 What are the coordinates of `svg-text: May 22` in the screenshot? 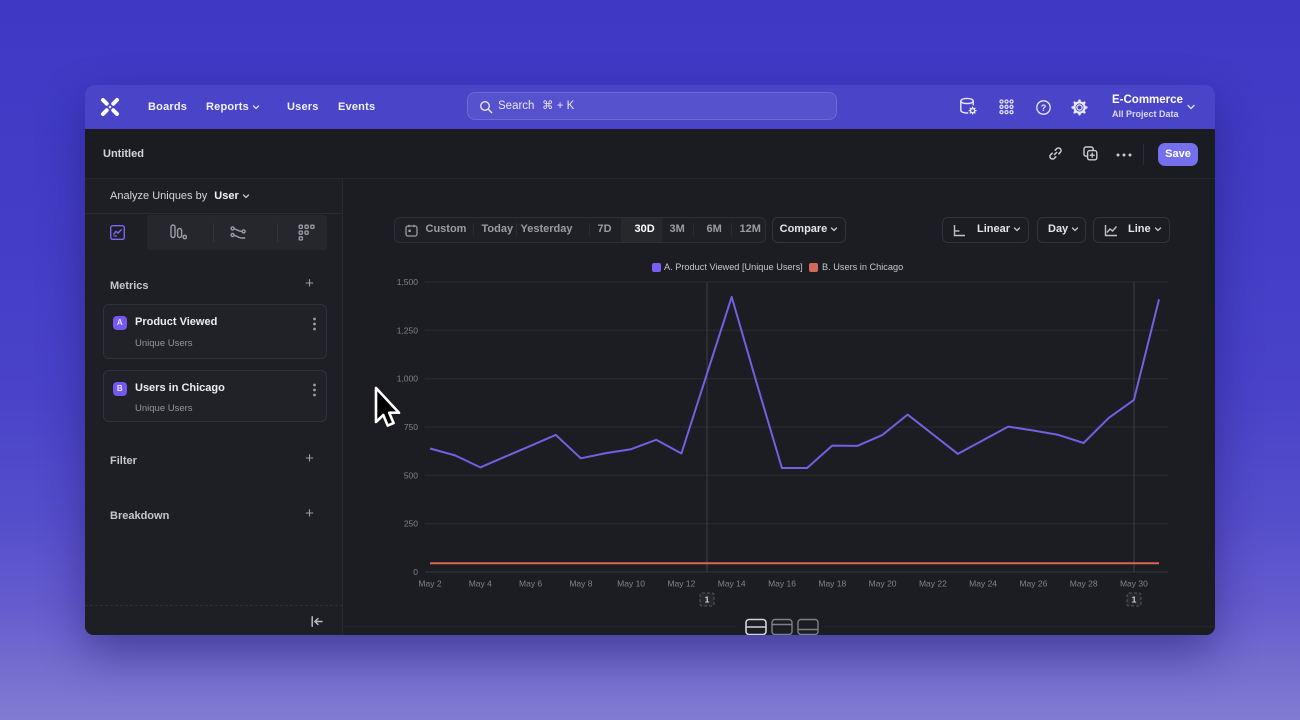 It's located at (933, 584).